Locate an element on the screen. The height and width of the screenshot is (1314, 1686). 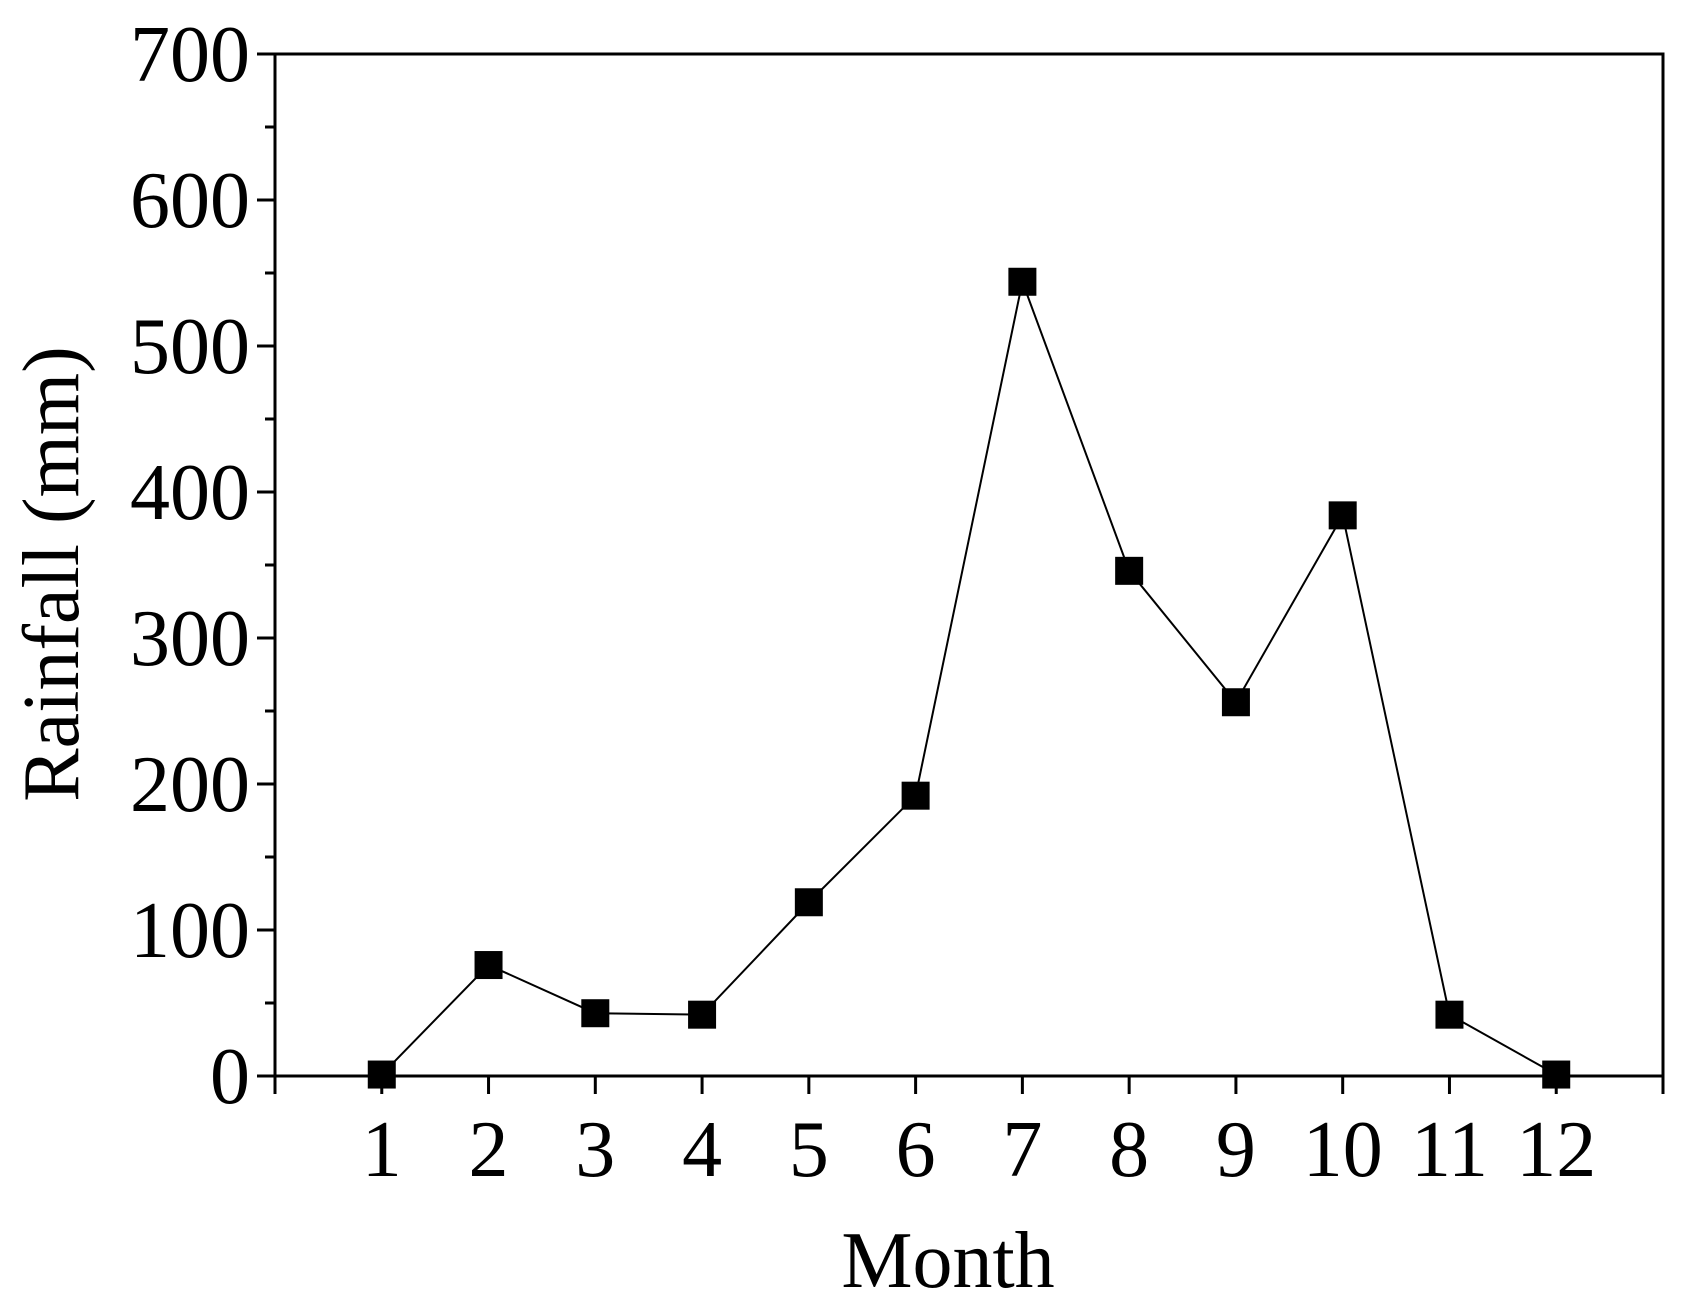
x-tick-label: 1 is located at coordinates (382, 1150).